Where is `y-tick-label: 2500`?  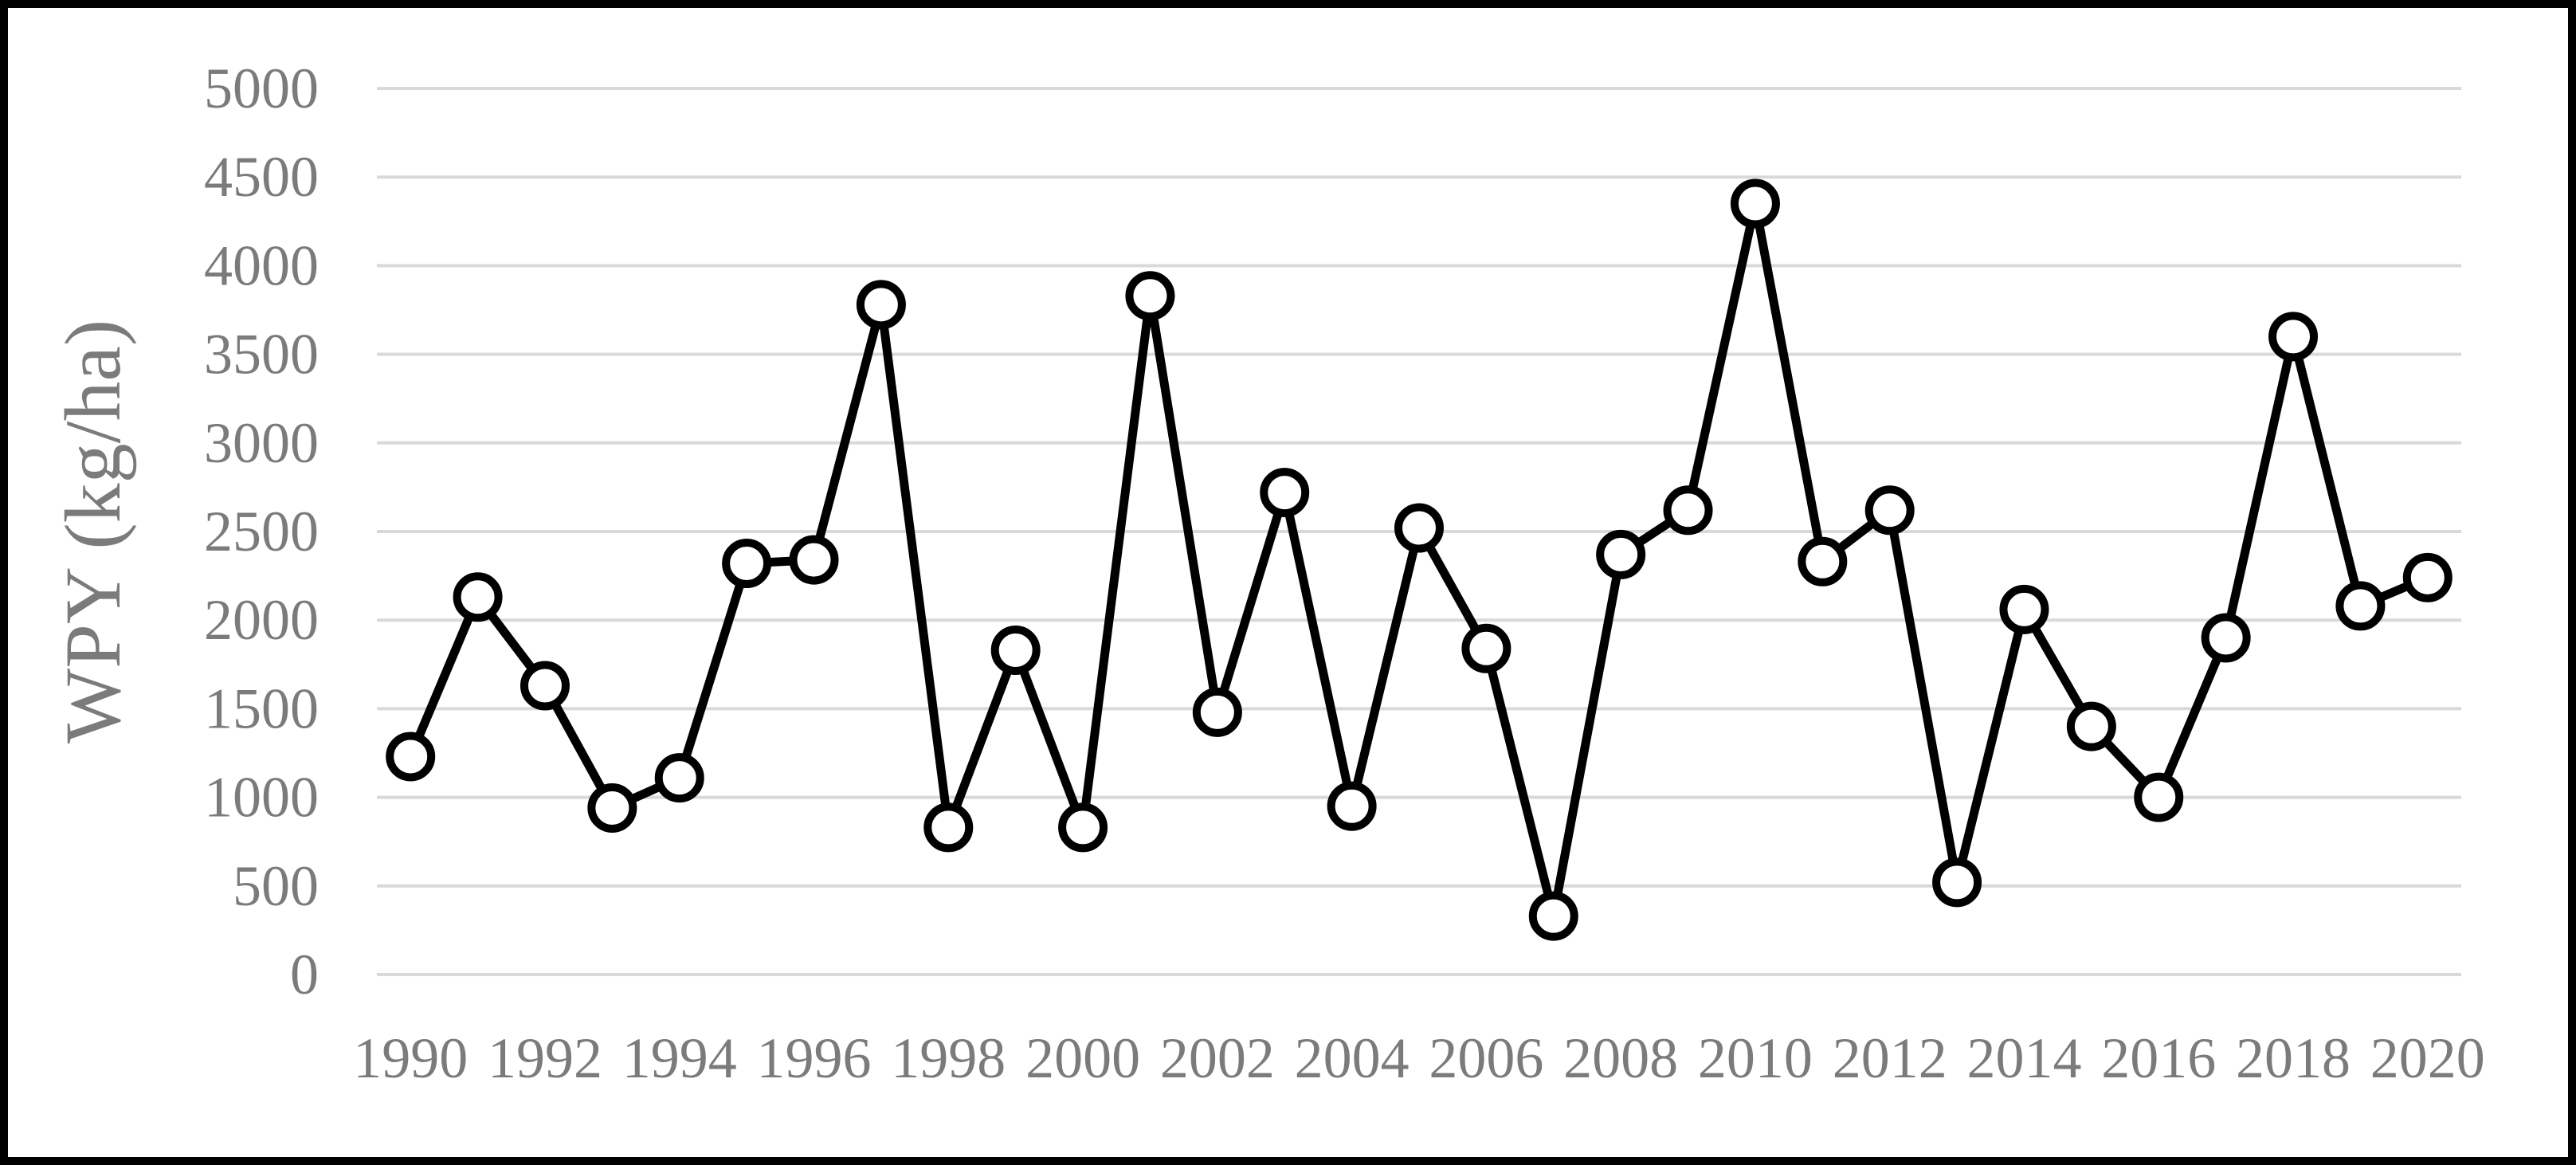 y-tick-label: 2500 is located at coordinates (261, 531).